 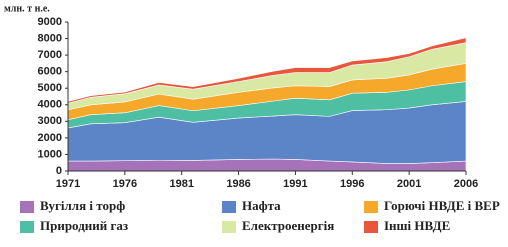 I want to click on x-tick-label: 1991, so click(x=295, y=184).